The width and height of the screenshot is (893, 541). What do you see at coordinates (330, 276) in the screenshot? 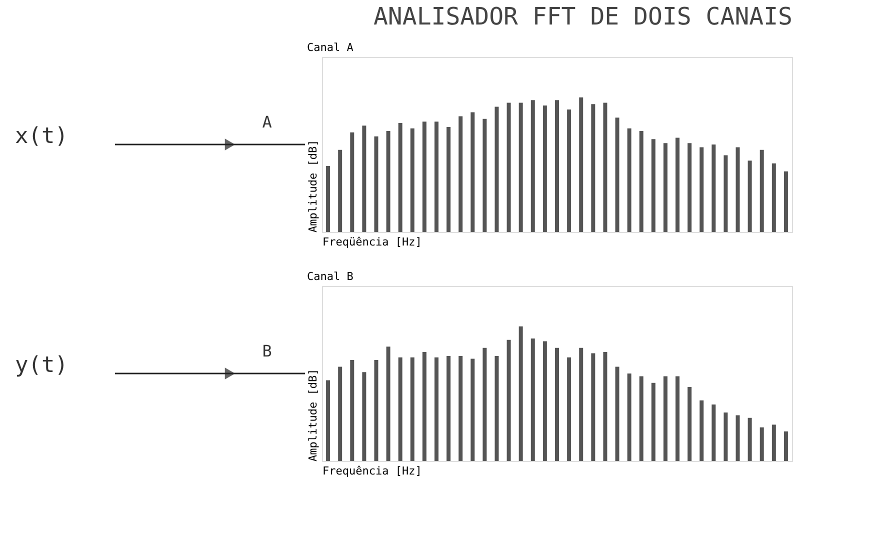
I see `chart-title: Canal B` at bounding box center [330, 276].